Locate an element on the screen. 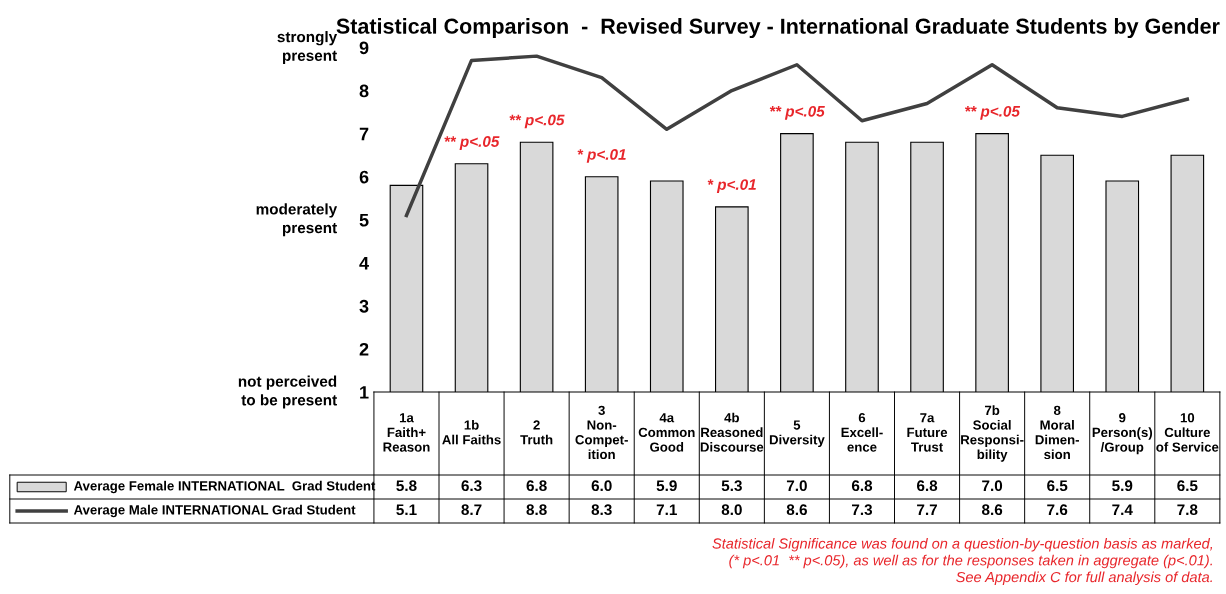  chart-title: Statistical Comparison - Revised Survey - International Graduate Students by Gender is located at coordinates (778, 28).